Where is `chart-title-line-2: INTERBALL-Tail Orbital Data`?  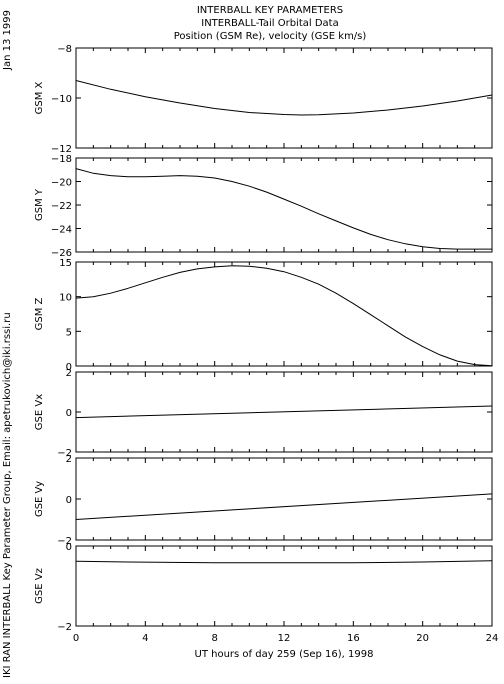
chart-title-line-2: INTERBALL-Tail Orbital Data is located at coordinates (270, 23).